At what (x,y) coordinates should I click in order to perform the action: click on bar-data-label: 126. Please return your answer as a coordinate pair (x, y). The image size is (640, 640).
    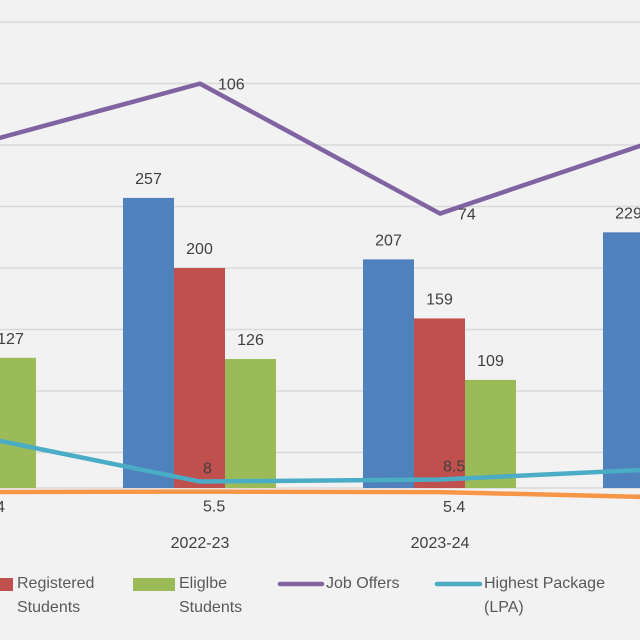
    Looking at the image, I should click on (250, 340).